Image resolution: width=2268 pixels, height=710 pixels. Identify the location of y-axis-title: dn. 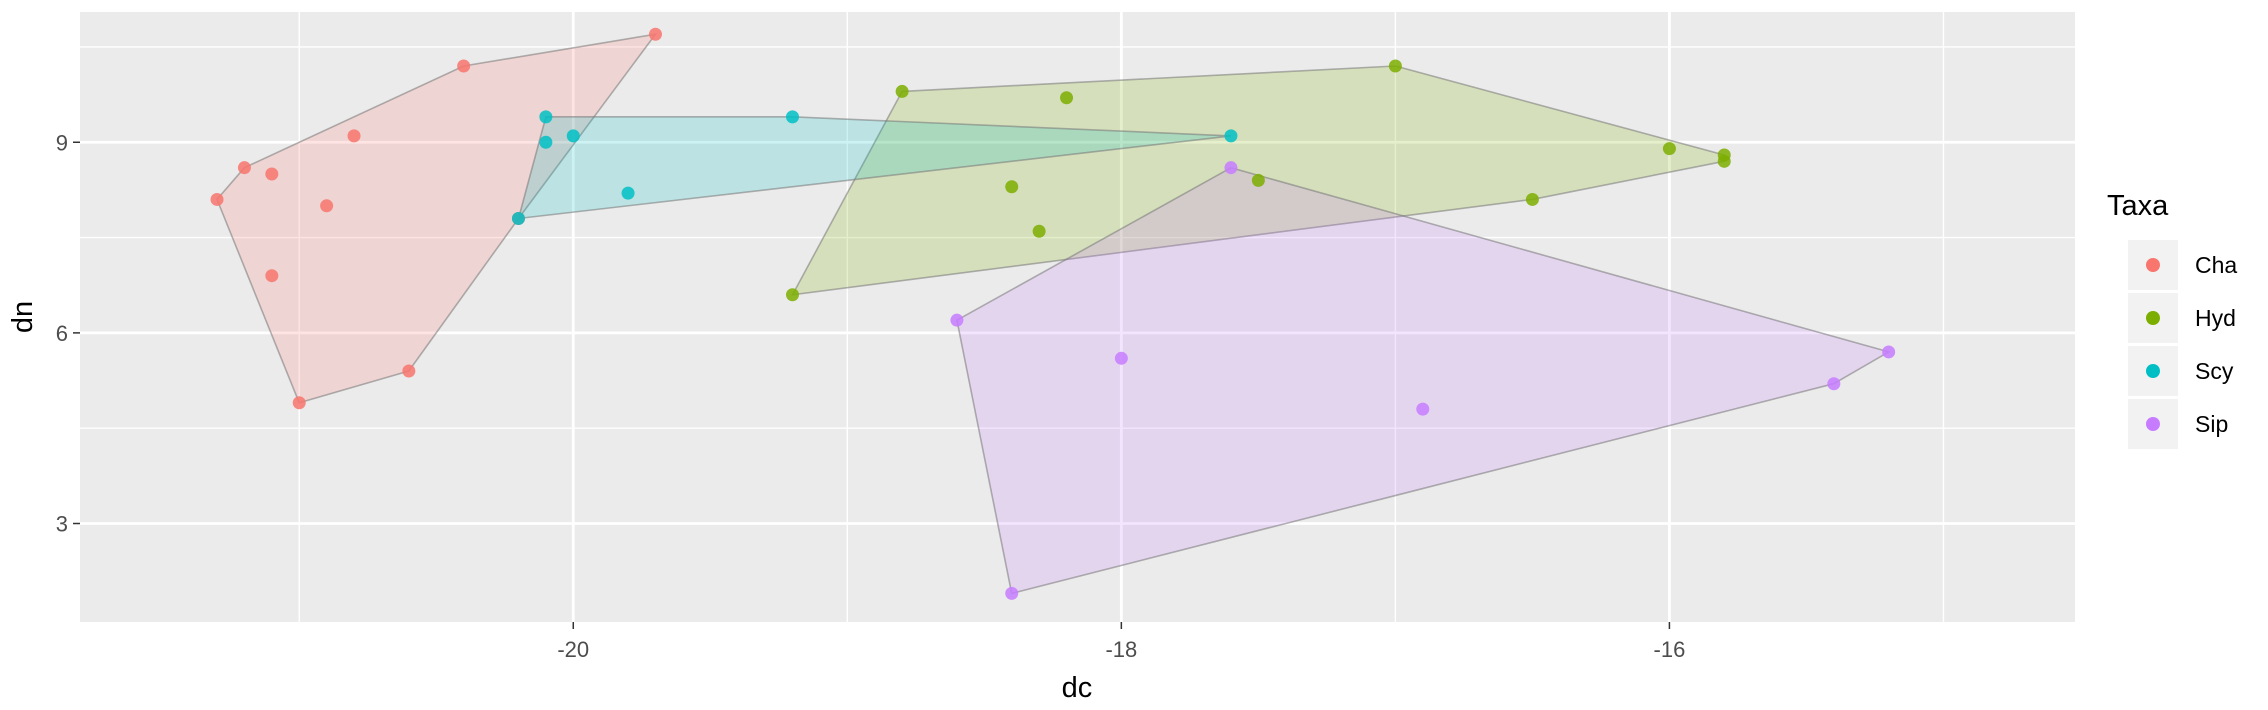
(23, 317).